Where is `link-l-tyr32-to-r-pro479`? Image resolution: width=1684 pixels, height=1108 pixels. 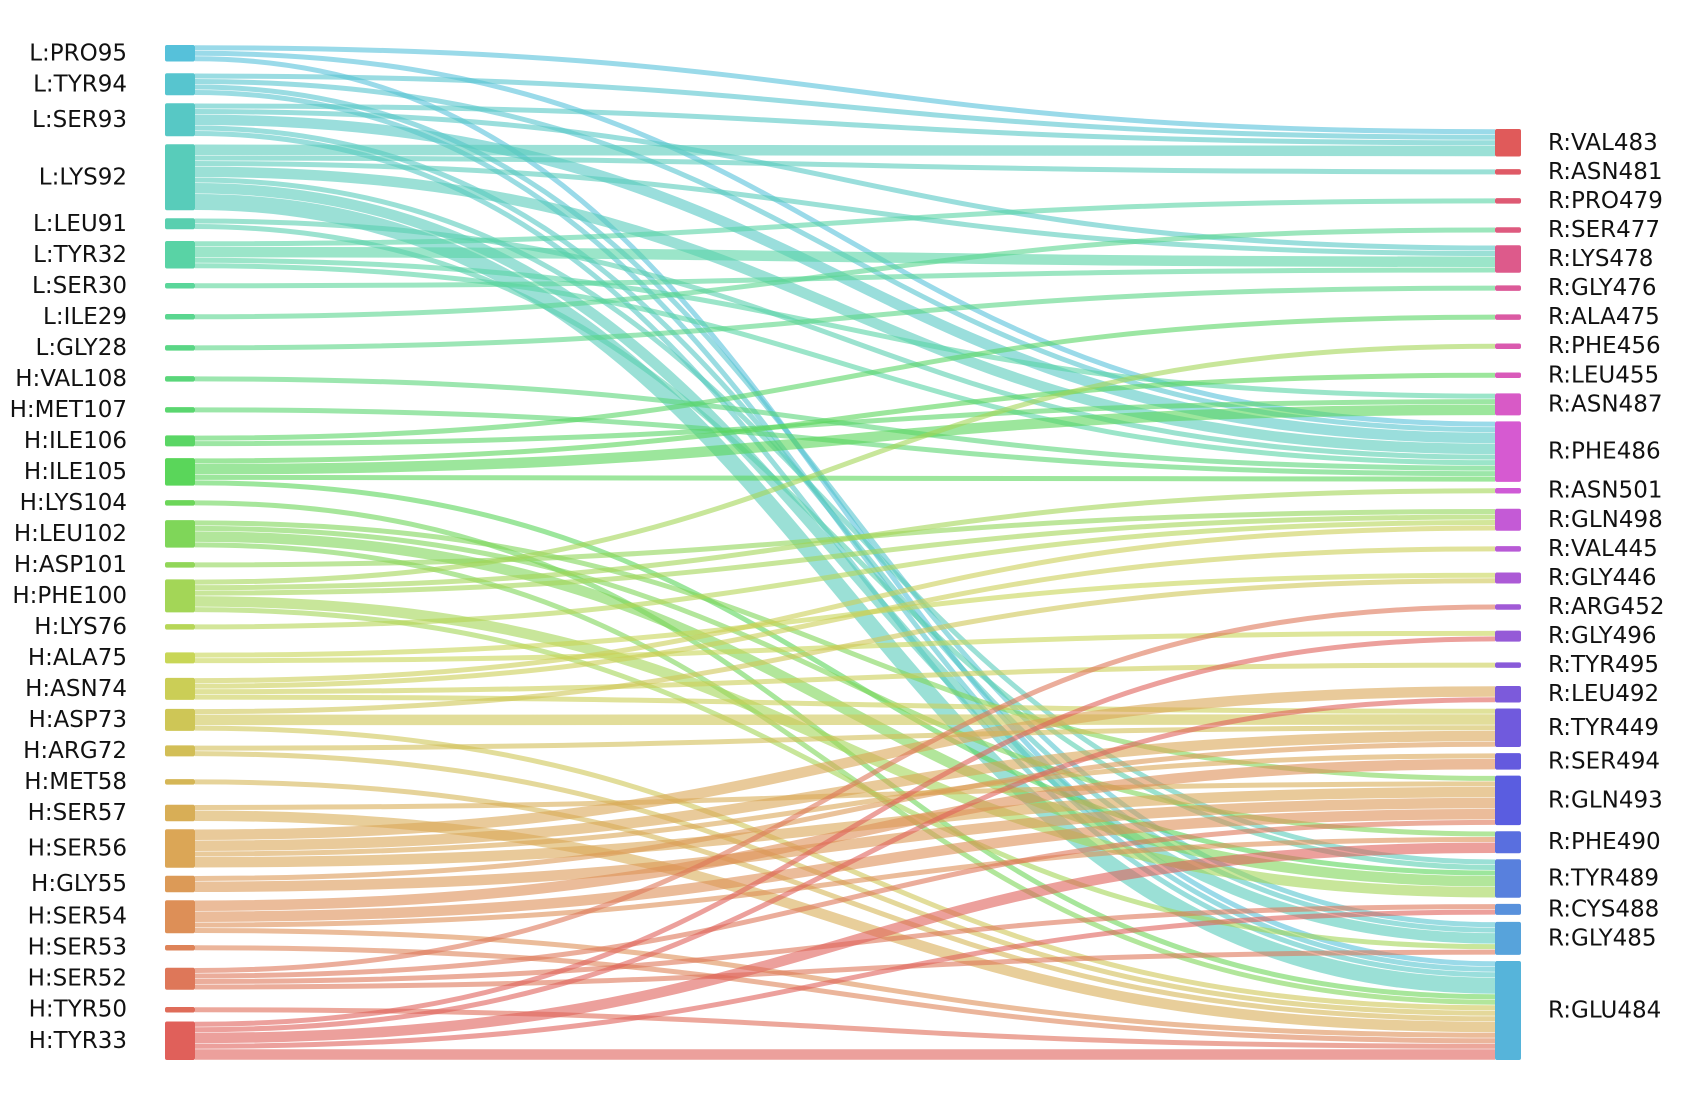
link-l-tyr32-to-r-pro479 is located at coordinates (845, 222).